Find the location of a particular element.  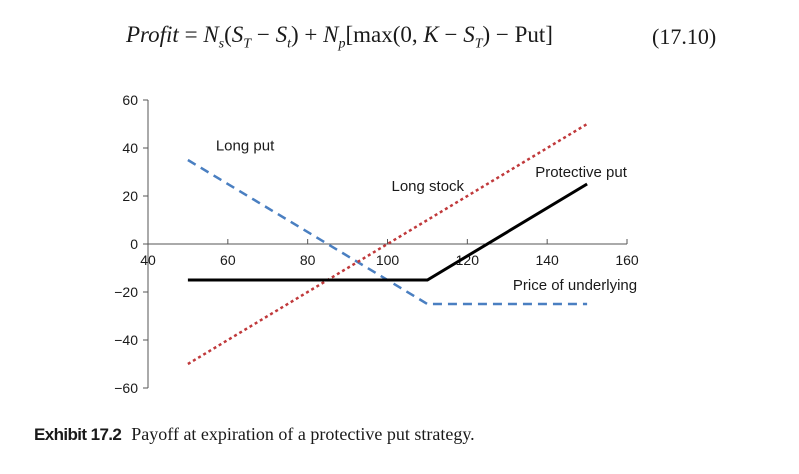

equation-number: (17.10) is located at coordinates (684, 36).